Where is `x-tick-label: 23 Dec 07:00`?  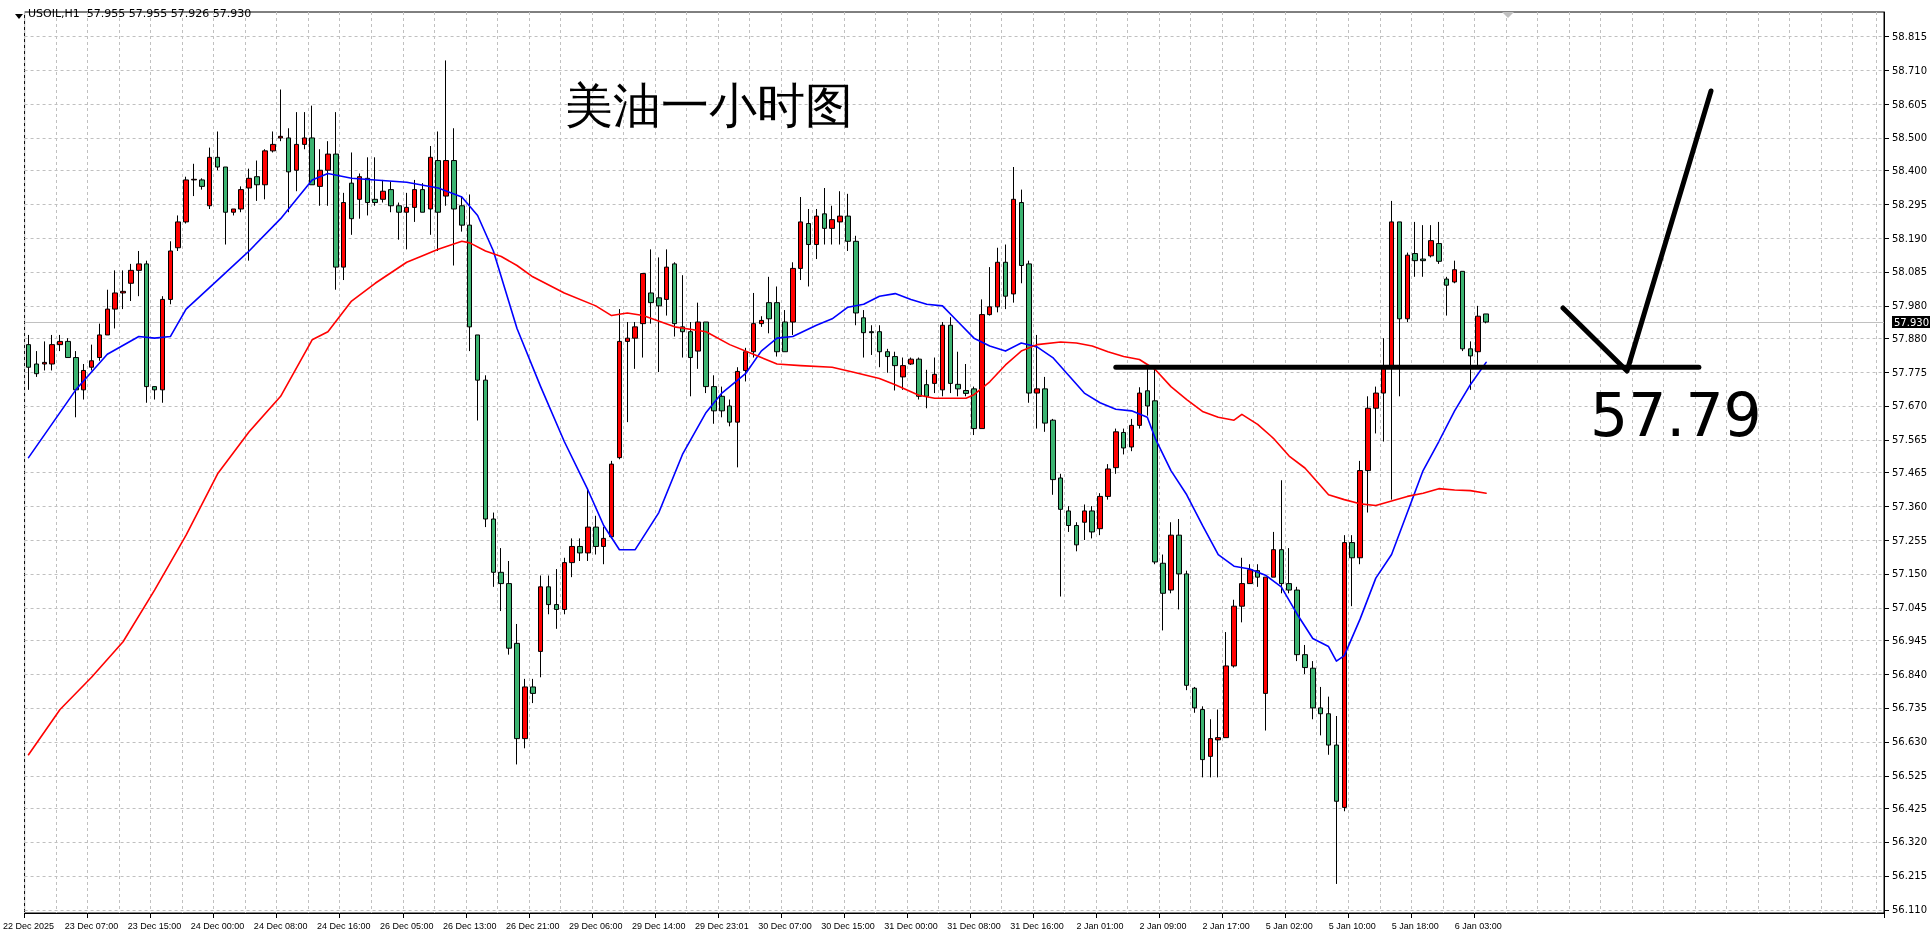
x-tick-label: 23 Dec 07:00 is located at coordinates (91, 925).